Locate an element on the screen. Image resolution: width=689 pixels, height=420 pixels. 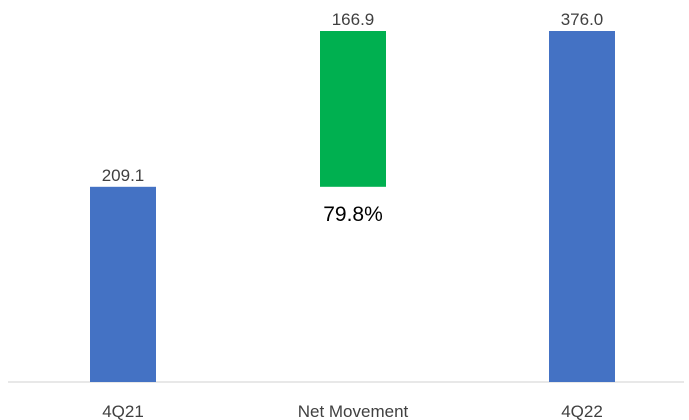
percent-change-annotation: 79.8% is located at coordinates (353, 214).